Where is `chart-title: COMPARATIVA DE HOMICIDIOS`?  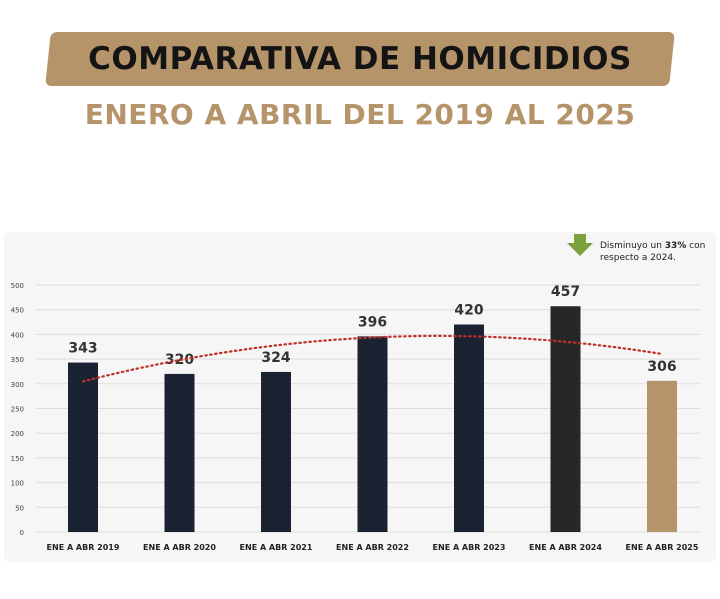
chart-title: COMPARATIVA DE HOMICIDIOS is located at coordinates (360, 59).